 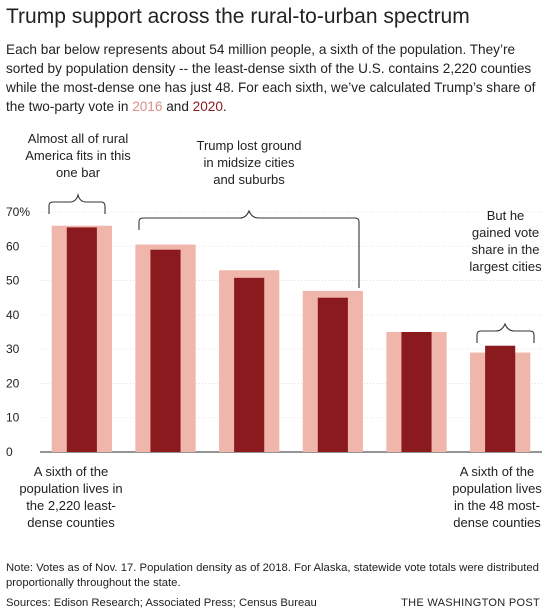 What do you see at coordinates (505, 332) in the screenshot?
I see `largest-bracket` at bounding box center [505, 332].